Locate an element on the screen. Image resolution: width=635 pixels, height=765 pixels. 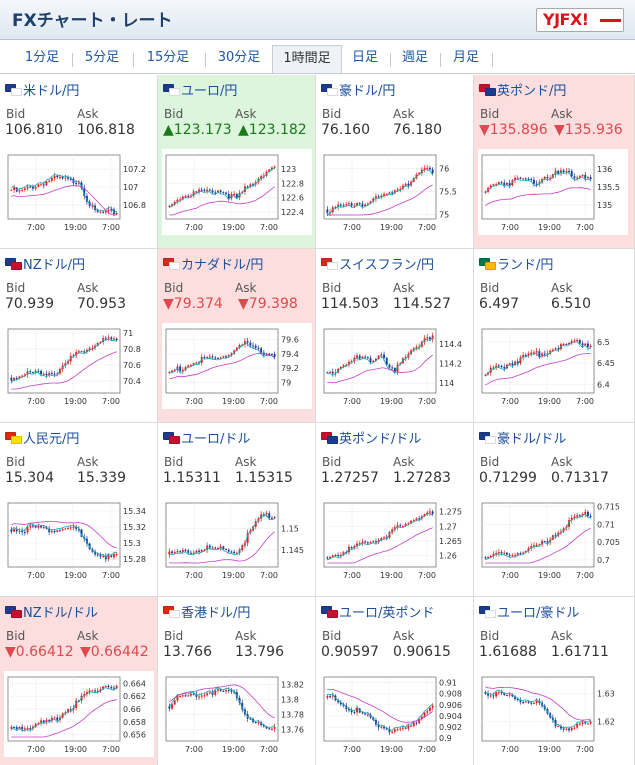
pair-link: NZドル/ドル is located at coordinates (51, 612).